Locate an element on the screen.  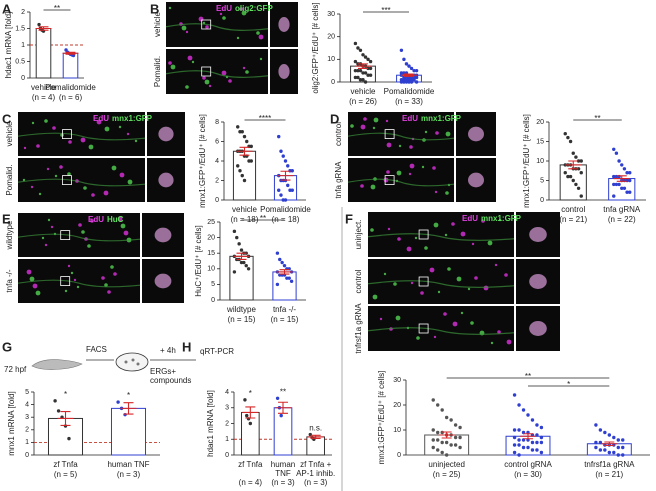
x-tick-label: AP-1 inhib. is located at coordinates (315, 473).